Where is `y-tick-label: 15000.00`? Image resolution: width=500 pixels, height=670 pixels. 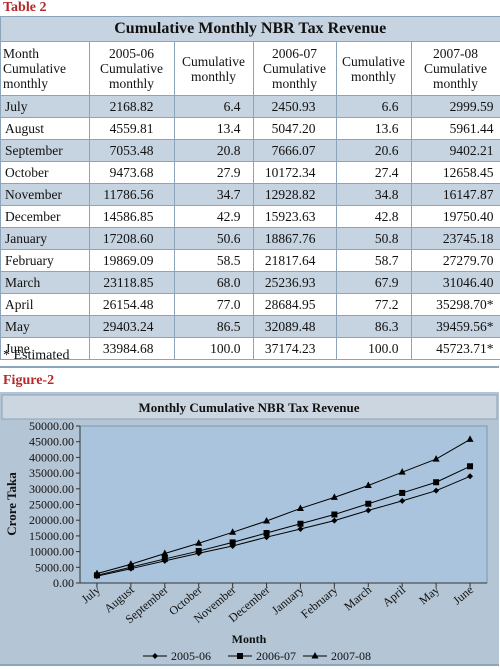 y-tick-label: 15000.00 is located at coordinates (51, 536).